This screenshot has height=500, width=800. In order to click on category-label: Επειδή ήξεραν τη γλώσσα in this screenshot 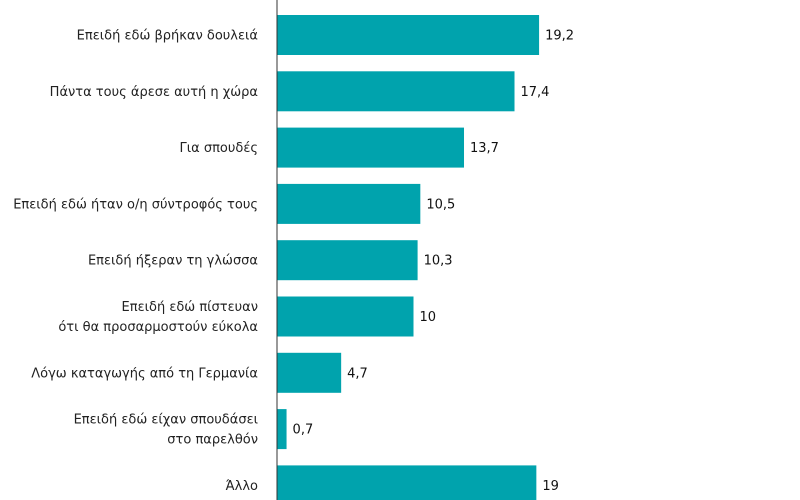, I will do `click(173, 261)`.